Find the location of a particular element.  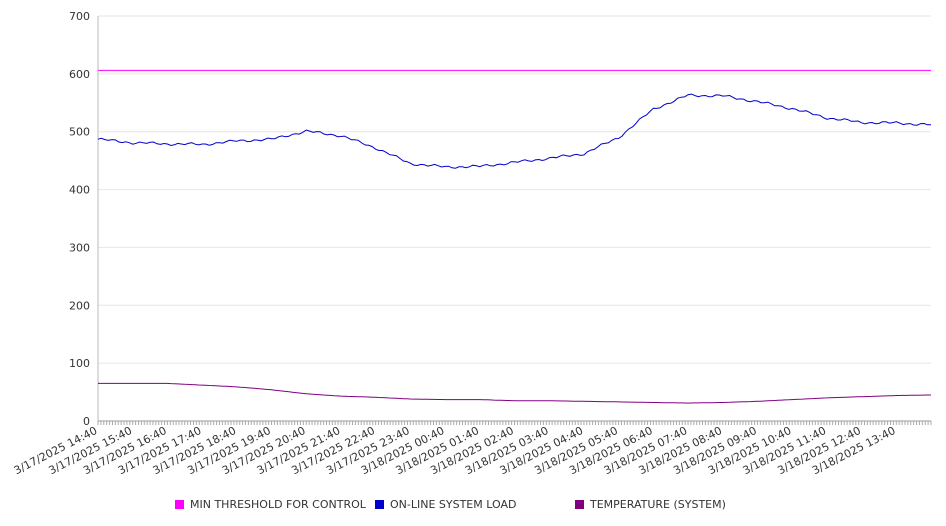

y-tick-label-500: 500 is located at coordinates (79, 132).